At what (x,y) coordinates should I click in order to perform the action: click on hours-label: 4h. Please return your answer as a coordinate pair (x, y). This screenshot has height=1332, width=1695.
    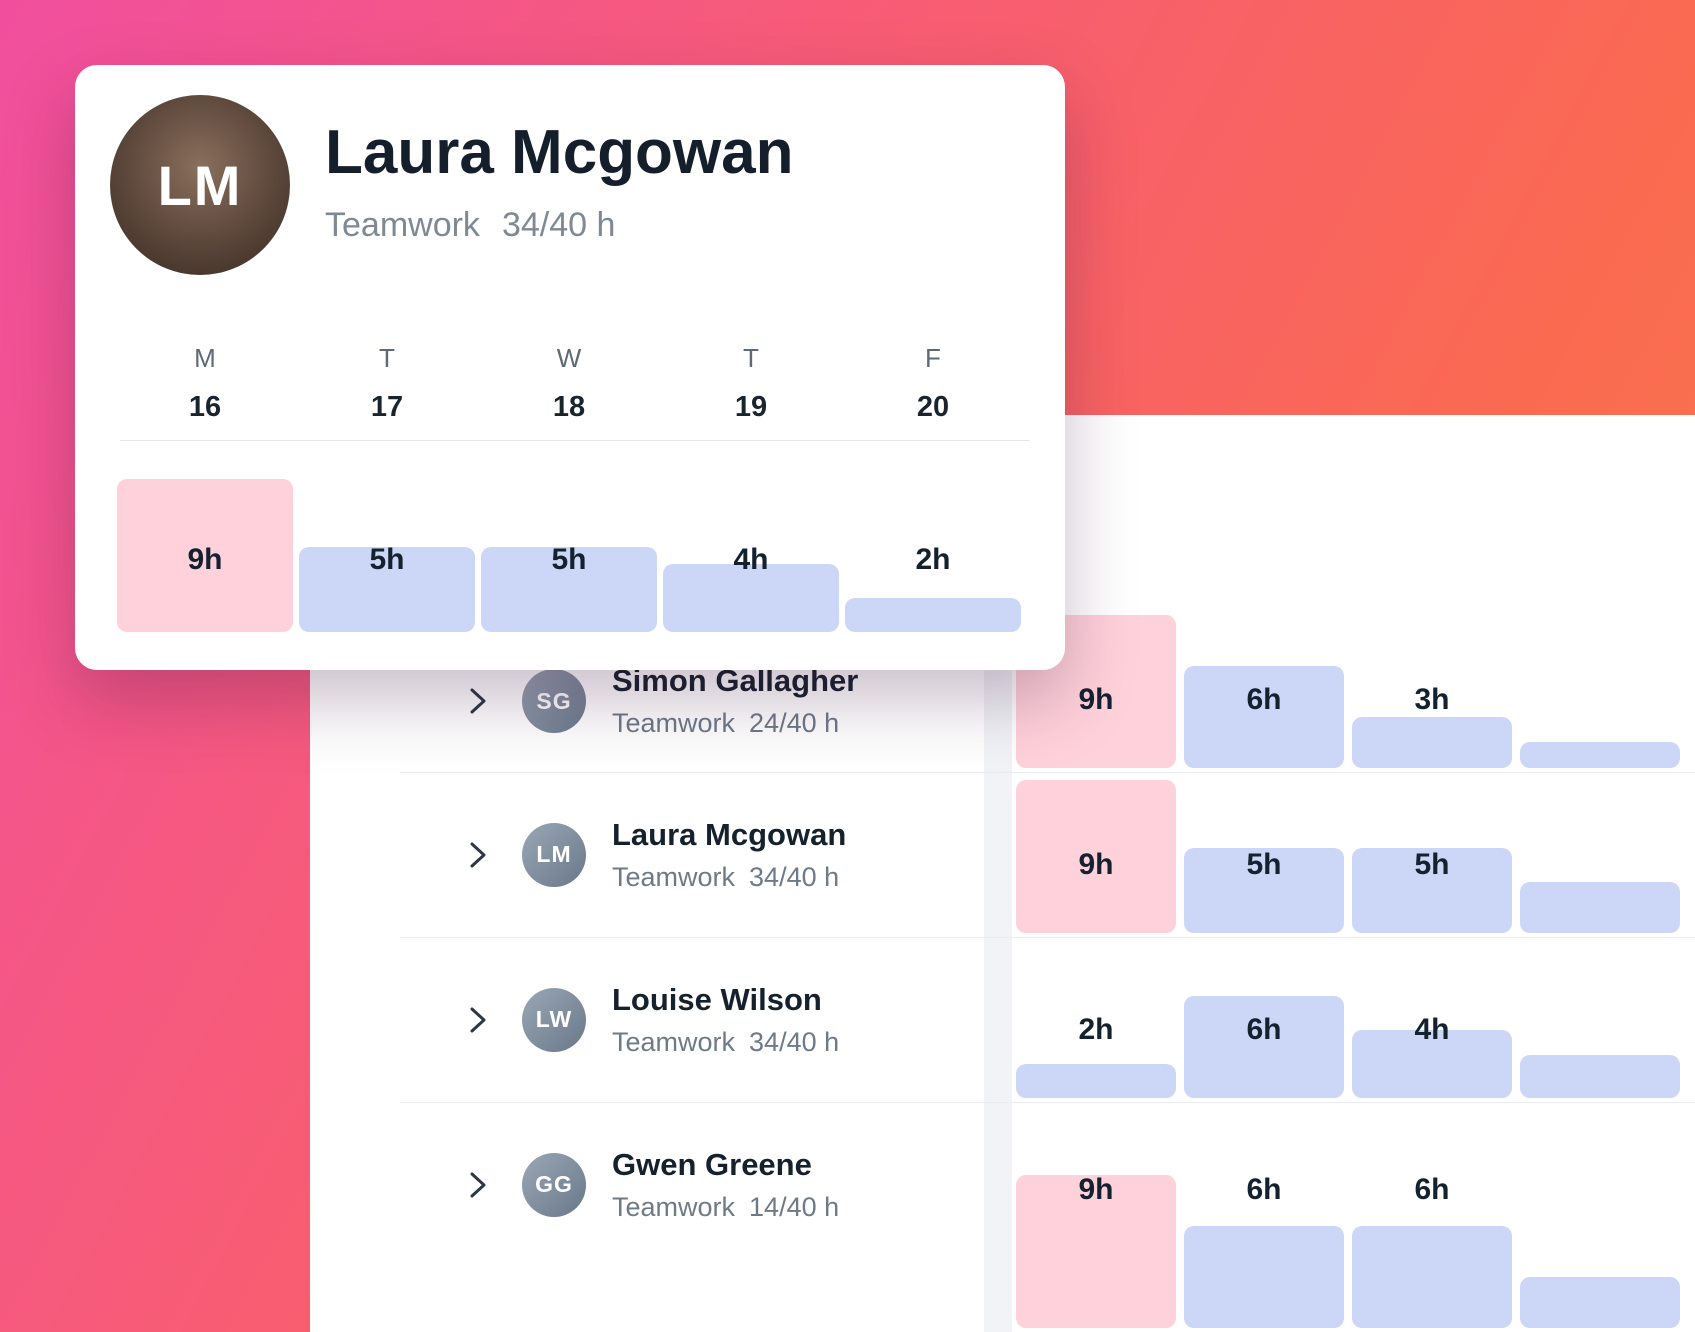
    Looking at the image, I should click on (1432, 1029).